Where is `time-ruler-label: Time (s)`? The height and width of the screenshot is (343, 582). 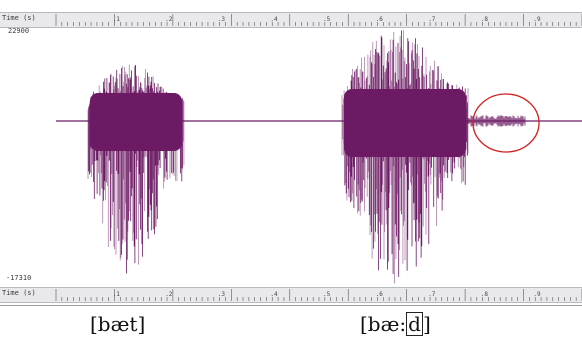 time-ruler-label: Time (s) is located at coordinates (19, 18).